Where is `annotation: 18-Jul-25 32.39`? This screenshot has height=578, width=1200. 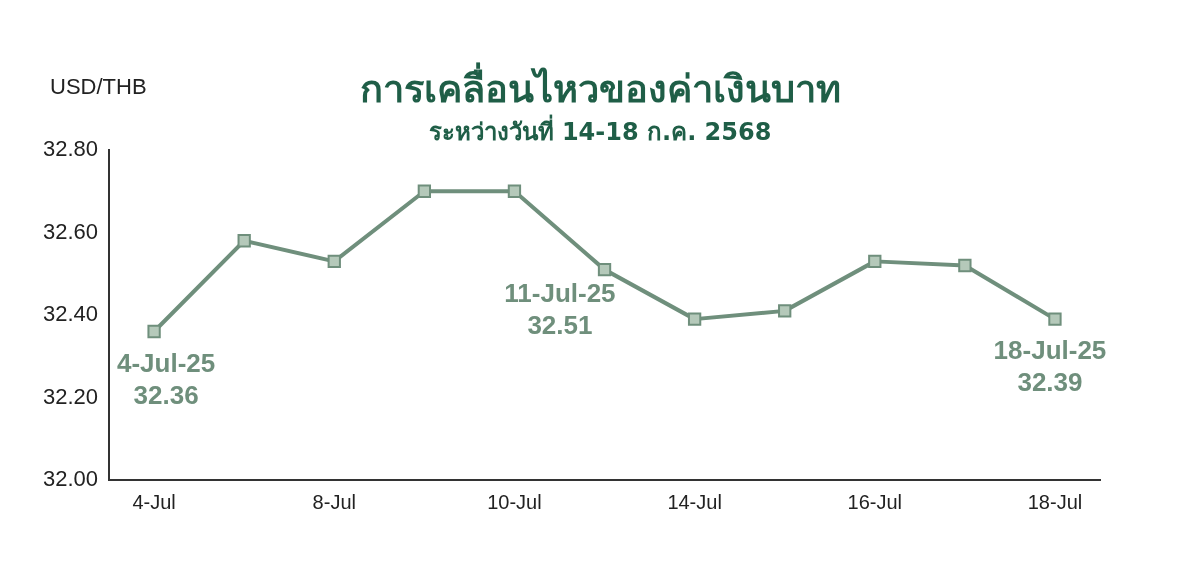 annotation: 18-Jul-25 32.39 is located at coordinates (1050, 366).